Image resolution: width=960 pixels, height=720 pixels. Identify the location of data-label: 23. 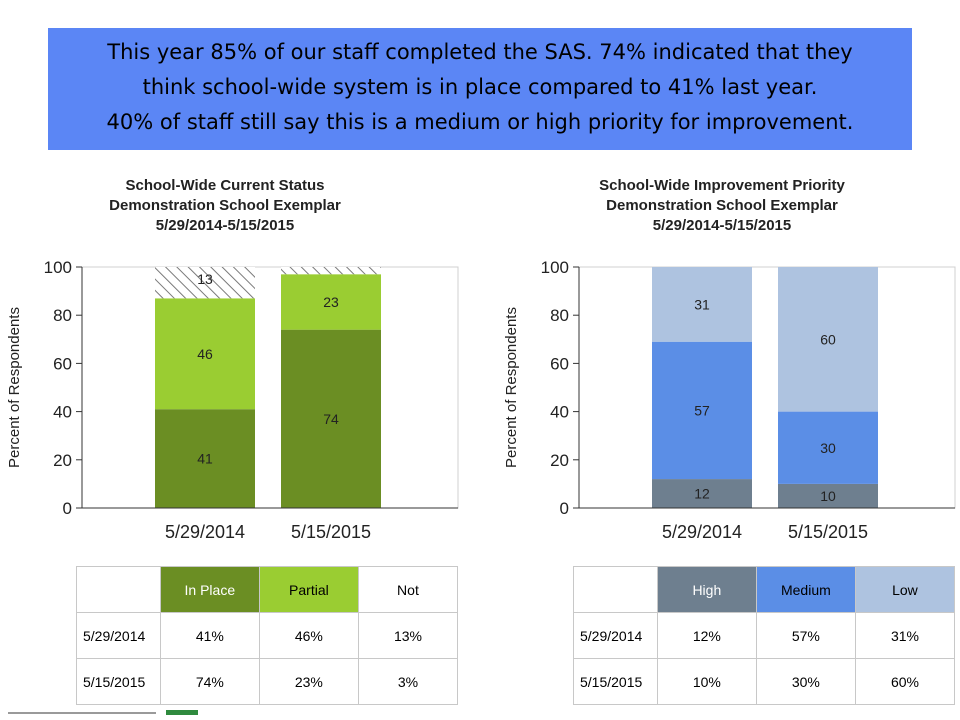
(331, 302).